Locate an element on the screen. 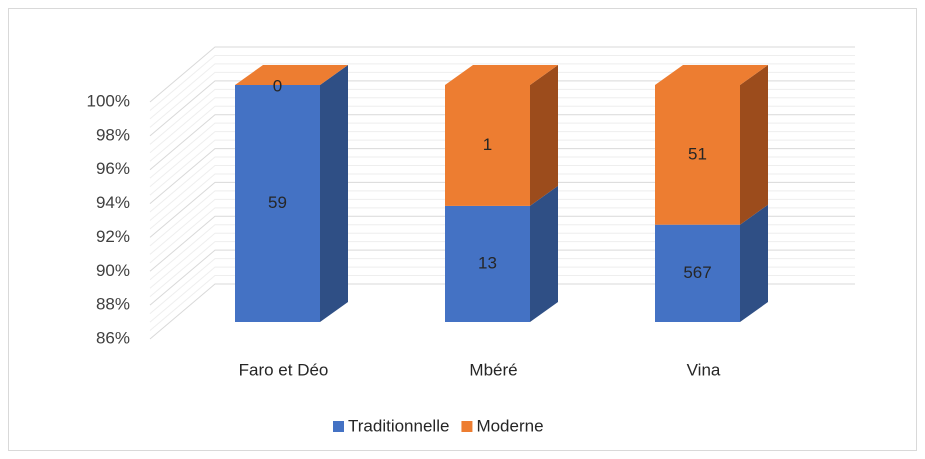  data-label: 1 is located at coordinates (487, 144).